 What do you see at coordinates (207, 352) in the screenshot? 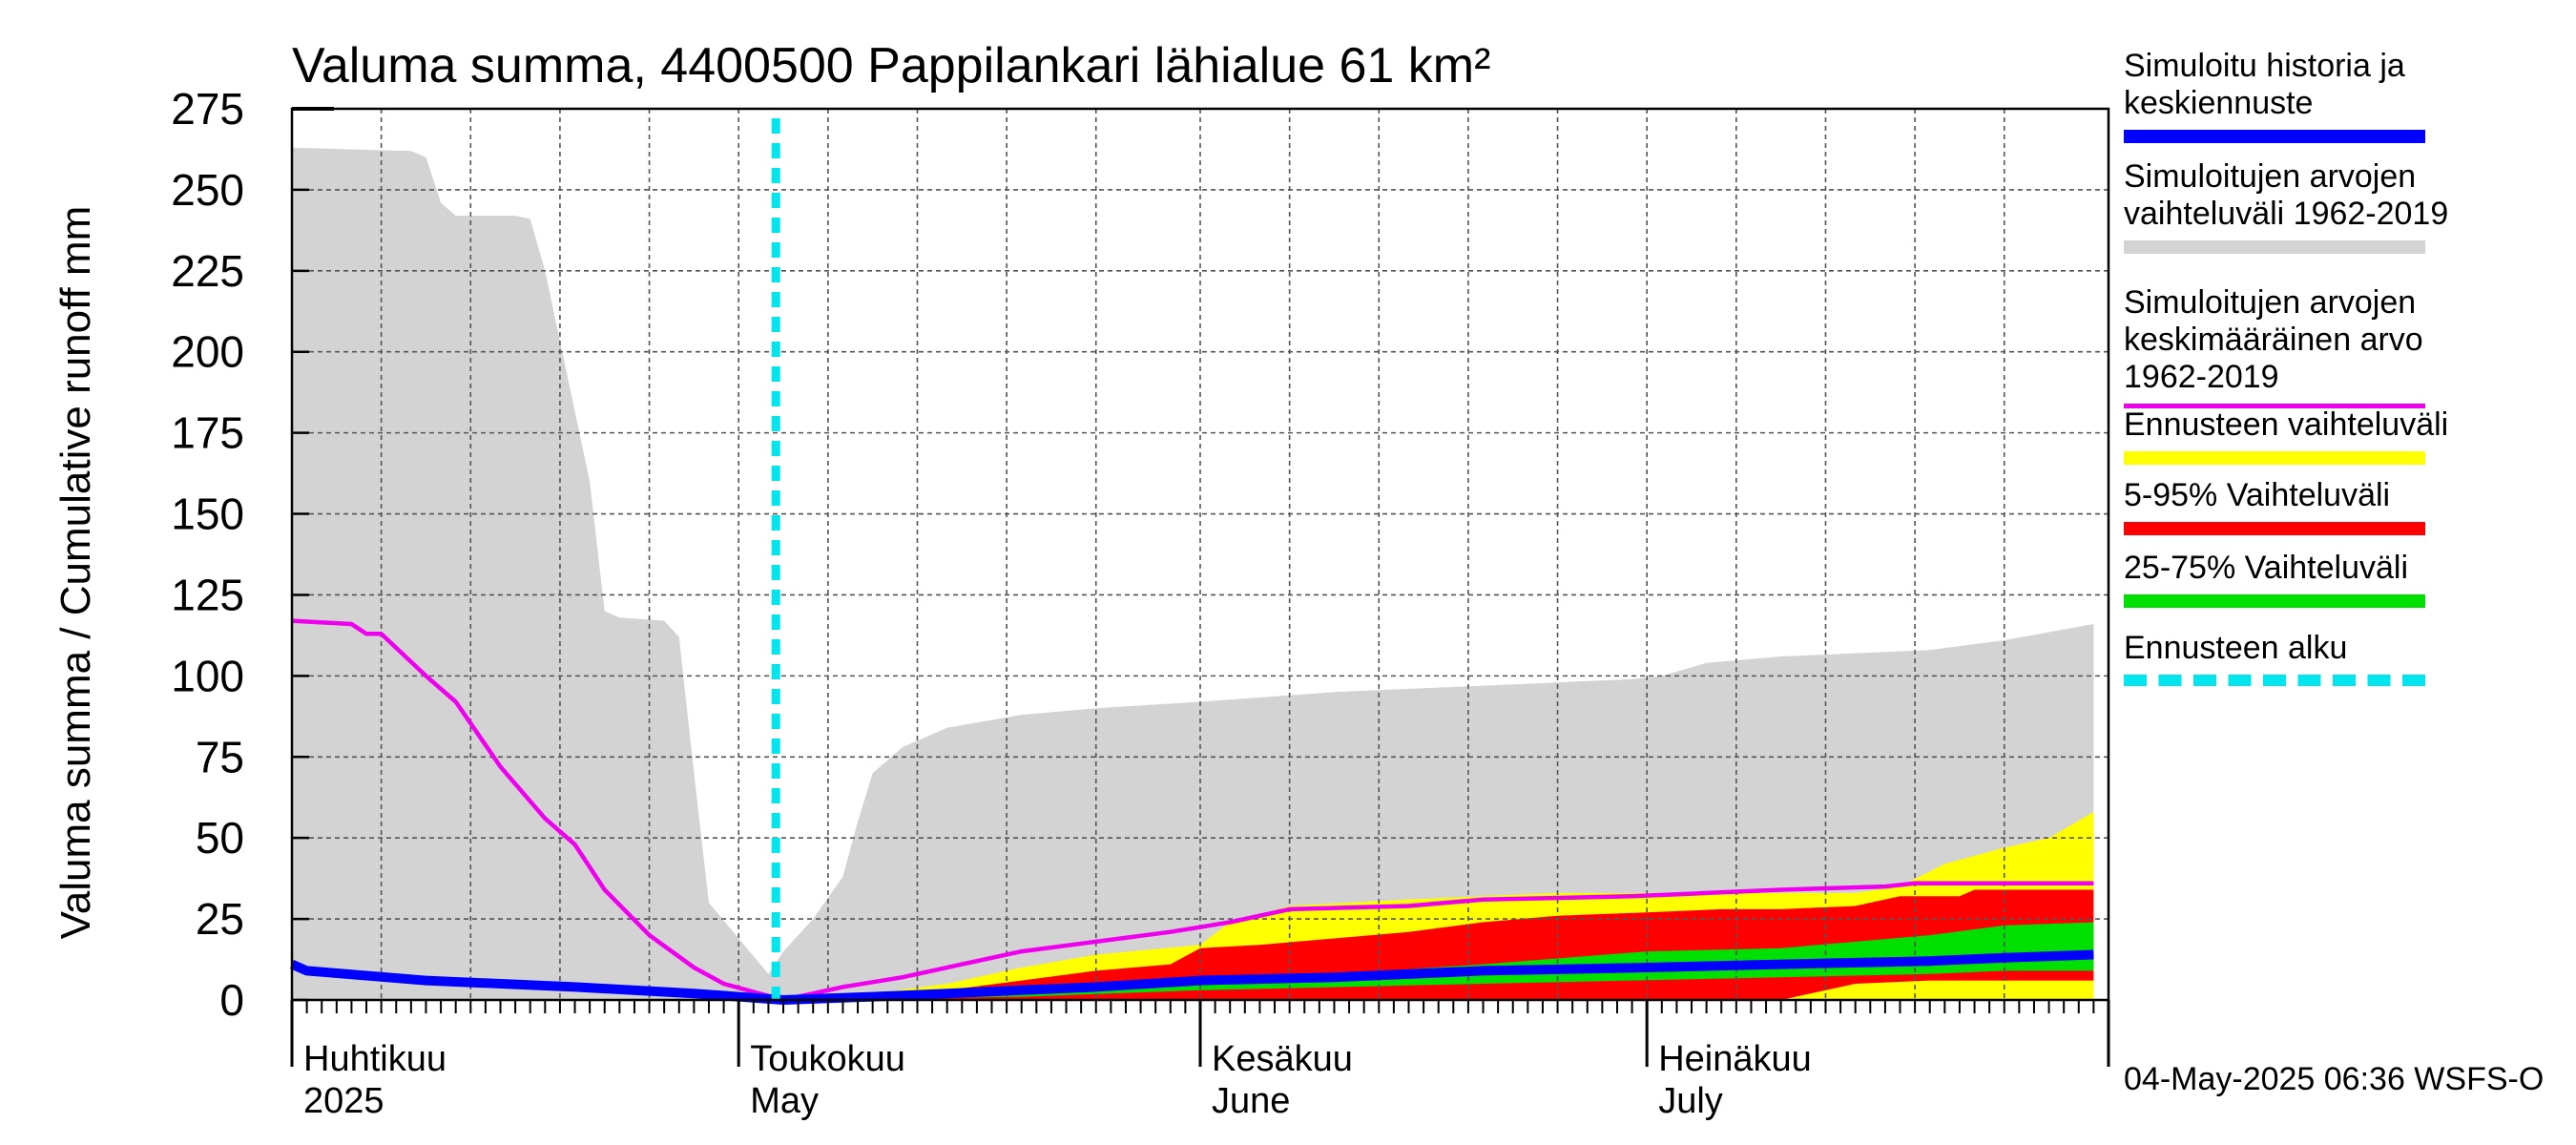
I see `y-tick-label: 200` at bounding box center [207, 352].